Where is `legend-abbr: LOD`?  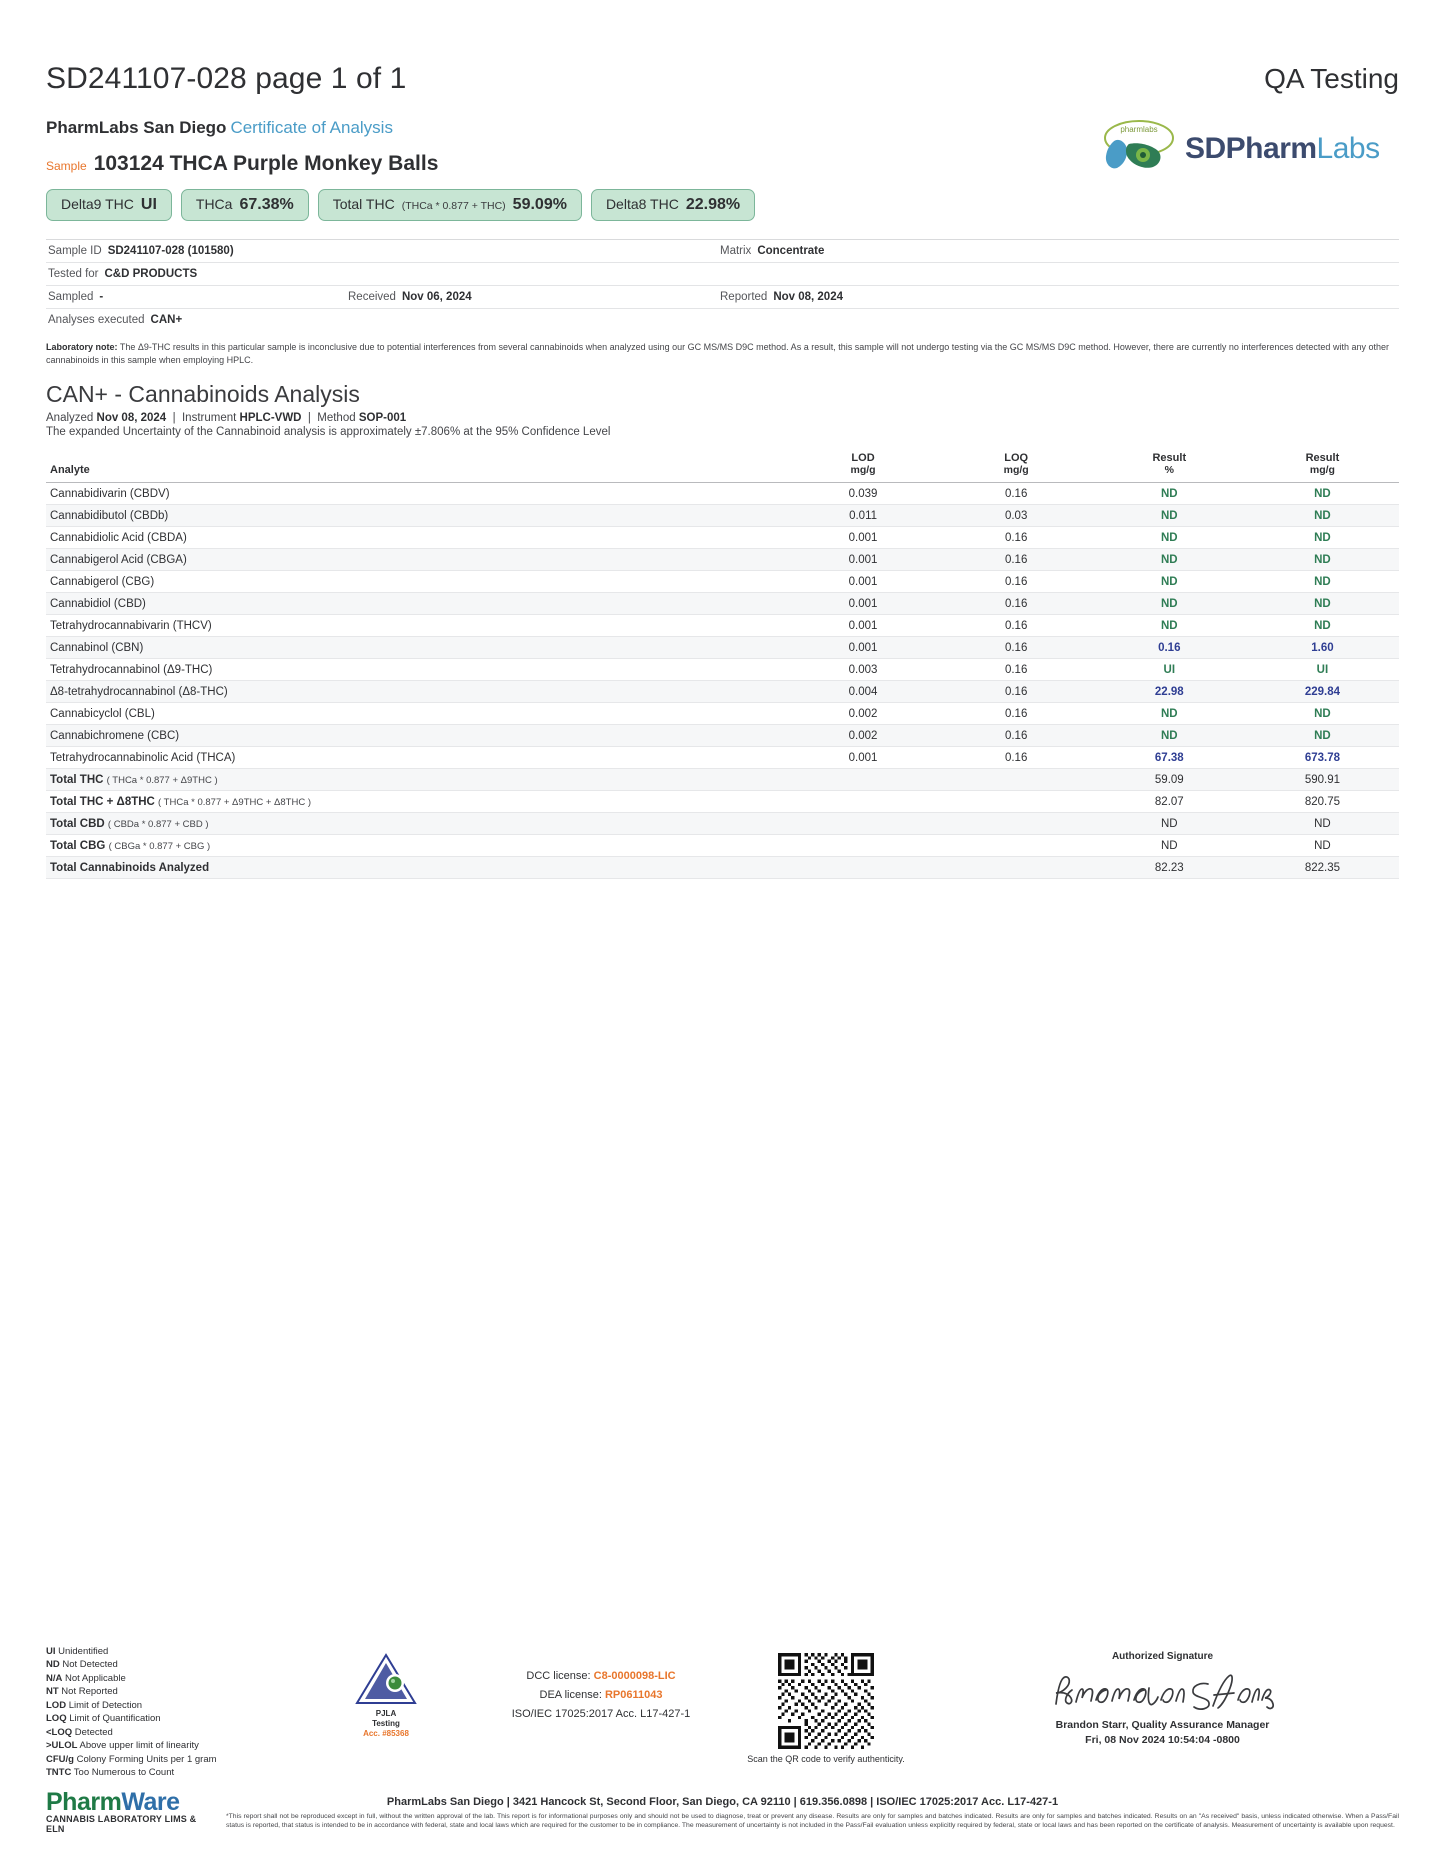
legend-abbr: LOD is located at coordinates (56, 1705).